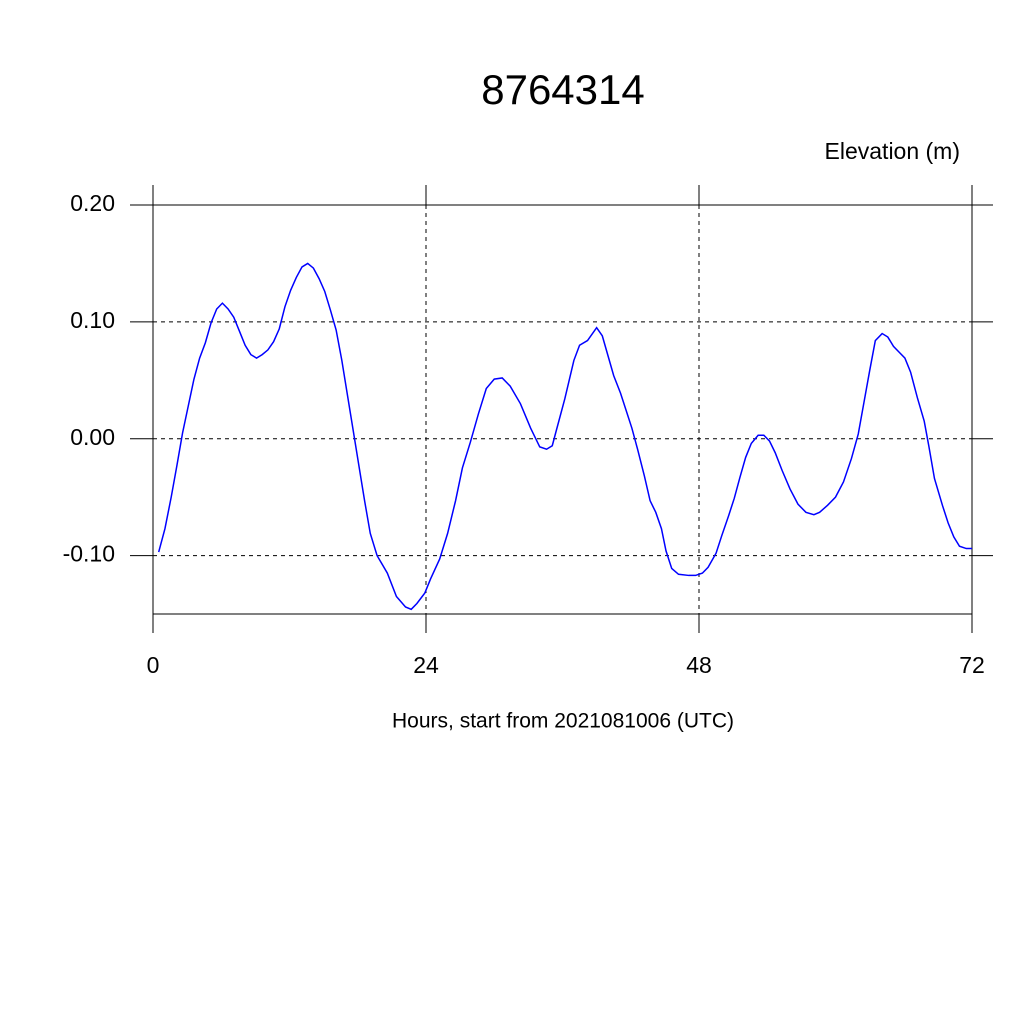 Image resolution: width=1024 pixels, height=1024 pixels. What do you see at coordinates (89, 554) in the screenshot?
I see `y-tick-label: -0.10` at bounding box center [89, 554].